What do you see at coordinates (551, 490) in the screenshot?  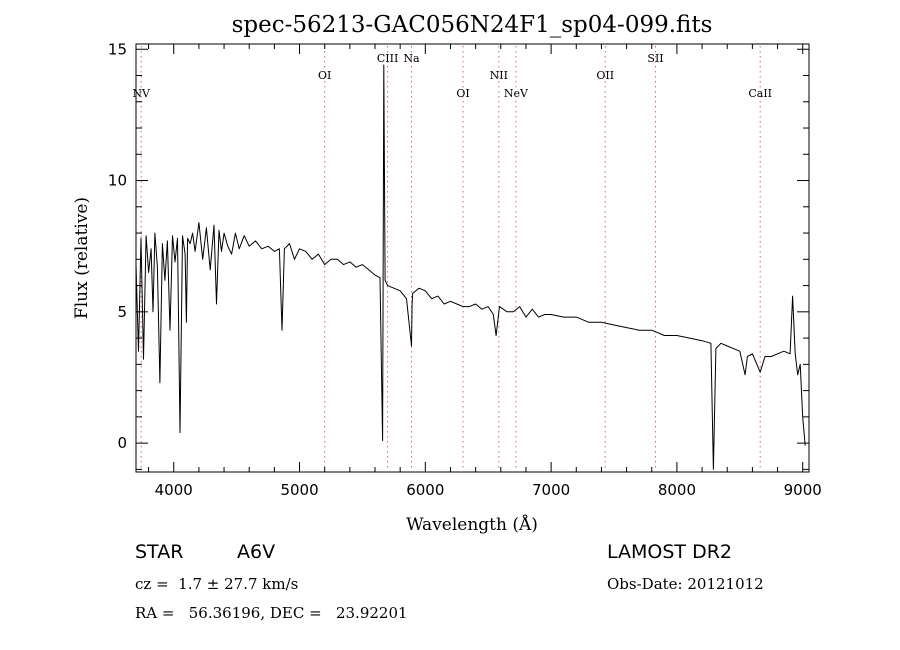 I see `x-tick-label: 7000` at bounding box center [551, 490].